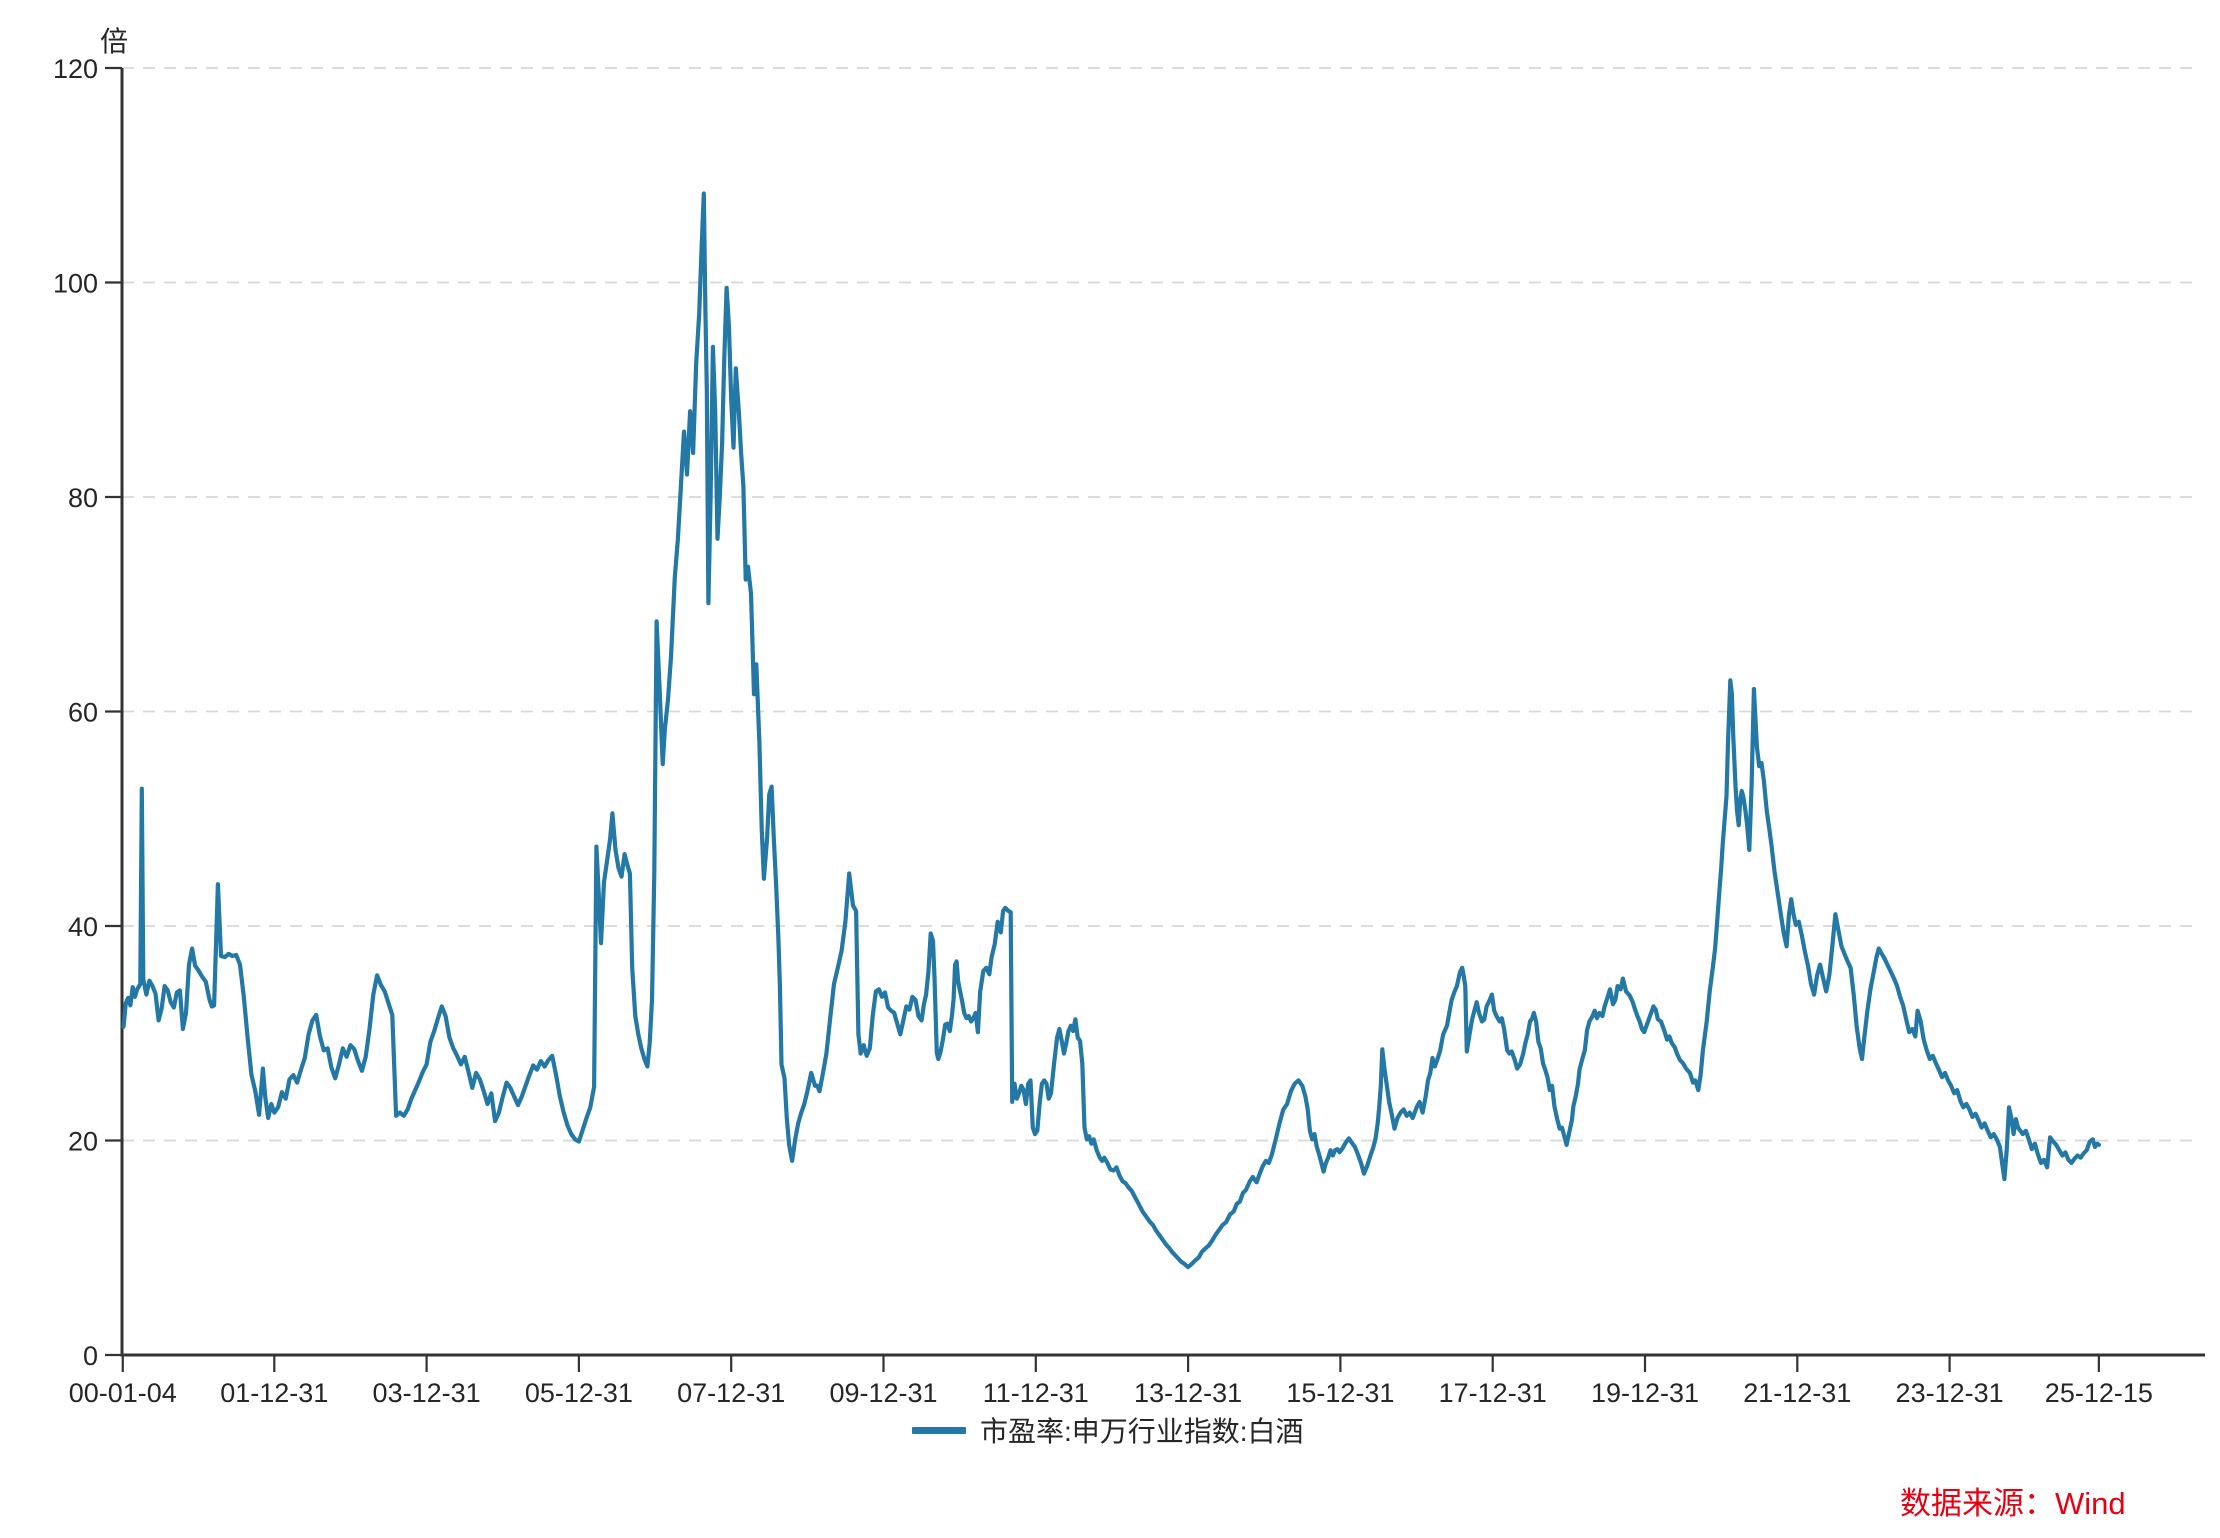  I want to click on y-tick-label: 80, so click(83, 498).